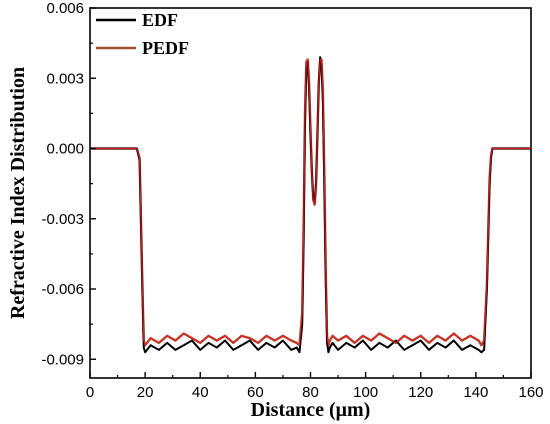 Image resolution: width=550 pixels, height=424 pixels. I want to click on x-tick-label: 0, so click(90, 392).